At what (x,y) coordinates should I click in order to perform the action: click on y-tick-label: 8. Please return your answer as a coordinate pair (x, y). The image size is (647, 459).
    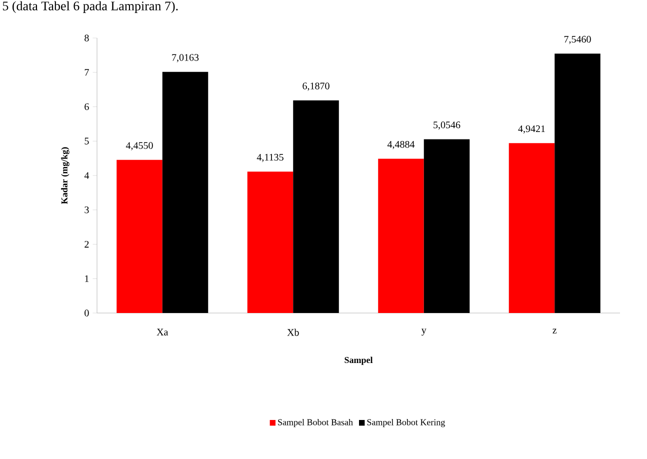
    Looking at the image, I should click on (86, 38).